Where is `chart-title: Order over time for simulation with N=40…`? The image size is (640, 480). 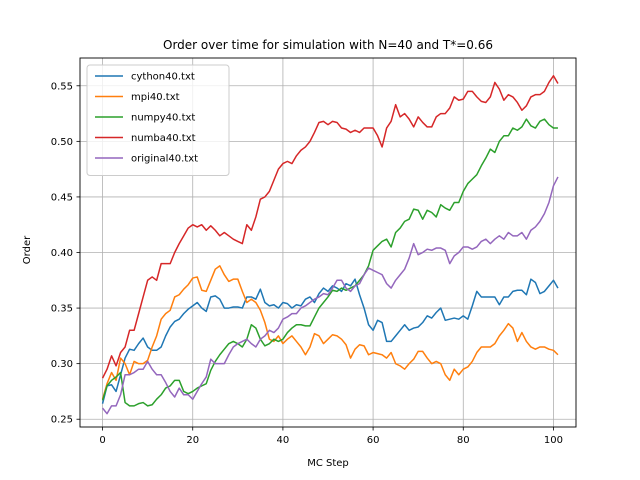
chart-title: Order over time for simulation with N=40… is located at coordinates (328, 45).